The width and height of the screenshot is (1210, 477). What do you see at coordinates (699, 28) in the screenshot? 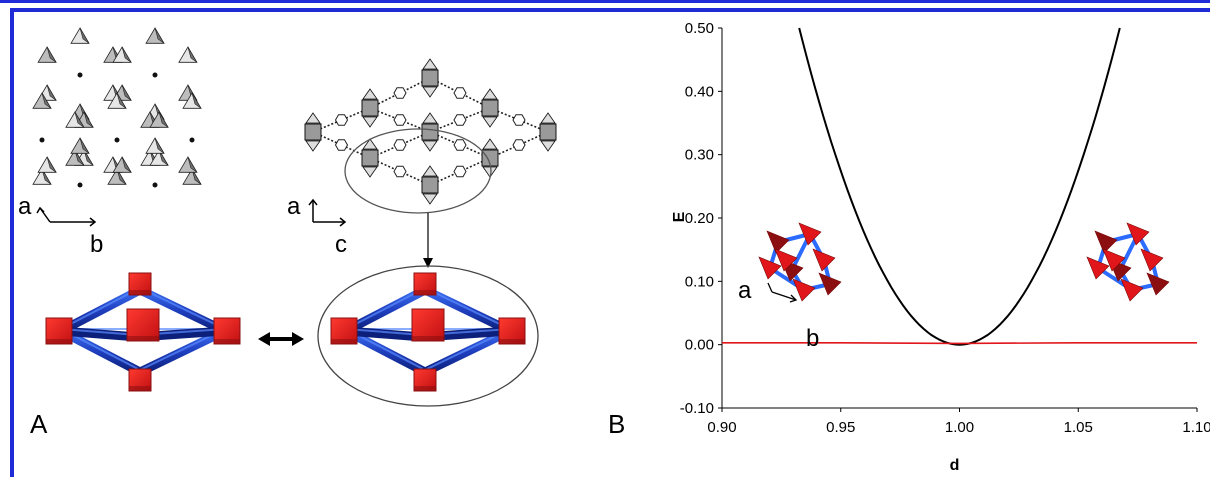
I see `y-tick-label: 0.50` at bounding box center [699, 28].